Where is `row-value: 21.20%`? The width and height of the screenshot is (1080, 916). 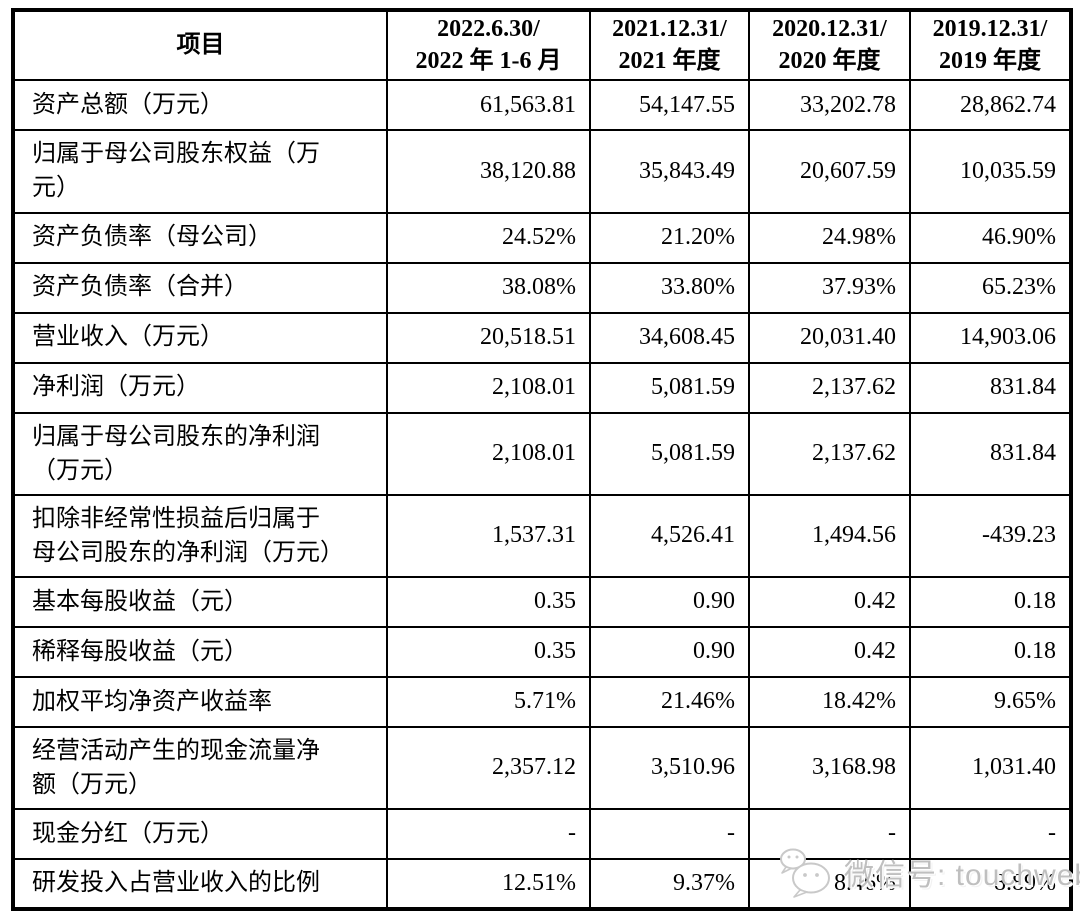 row-value: 21.20% is located at coordinates (669, 237).